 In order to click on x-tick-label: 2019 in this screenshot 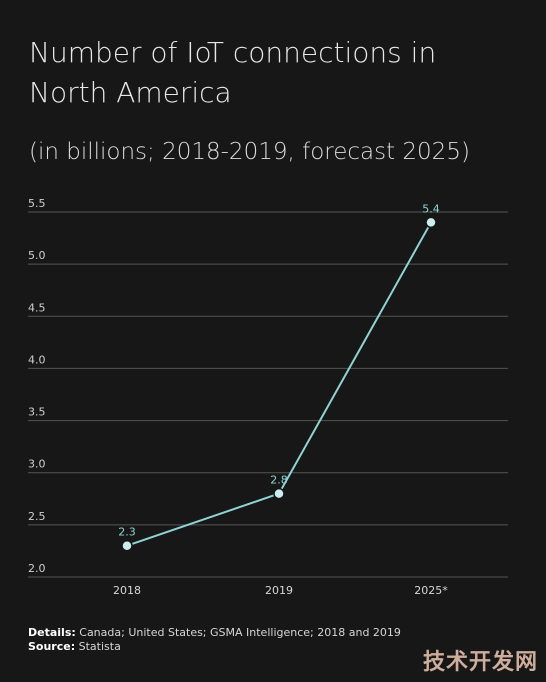, I will do `click(279, 590)`.